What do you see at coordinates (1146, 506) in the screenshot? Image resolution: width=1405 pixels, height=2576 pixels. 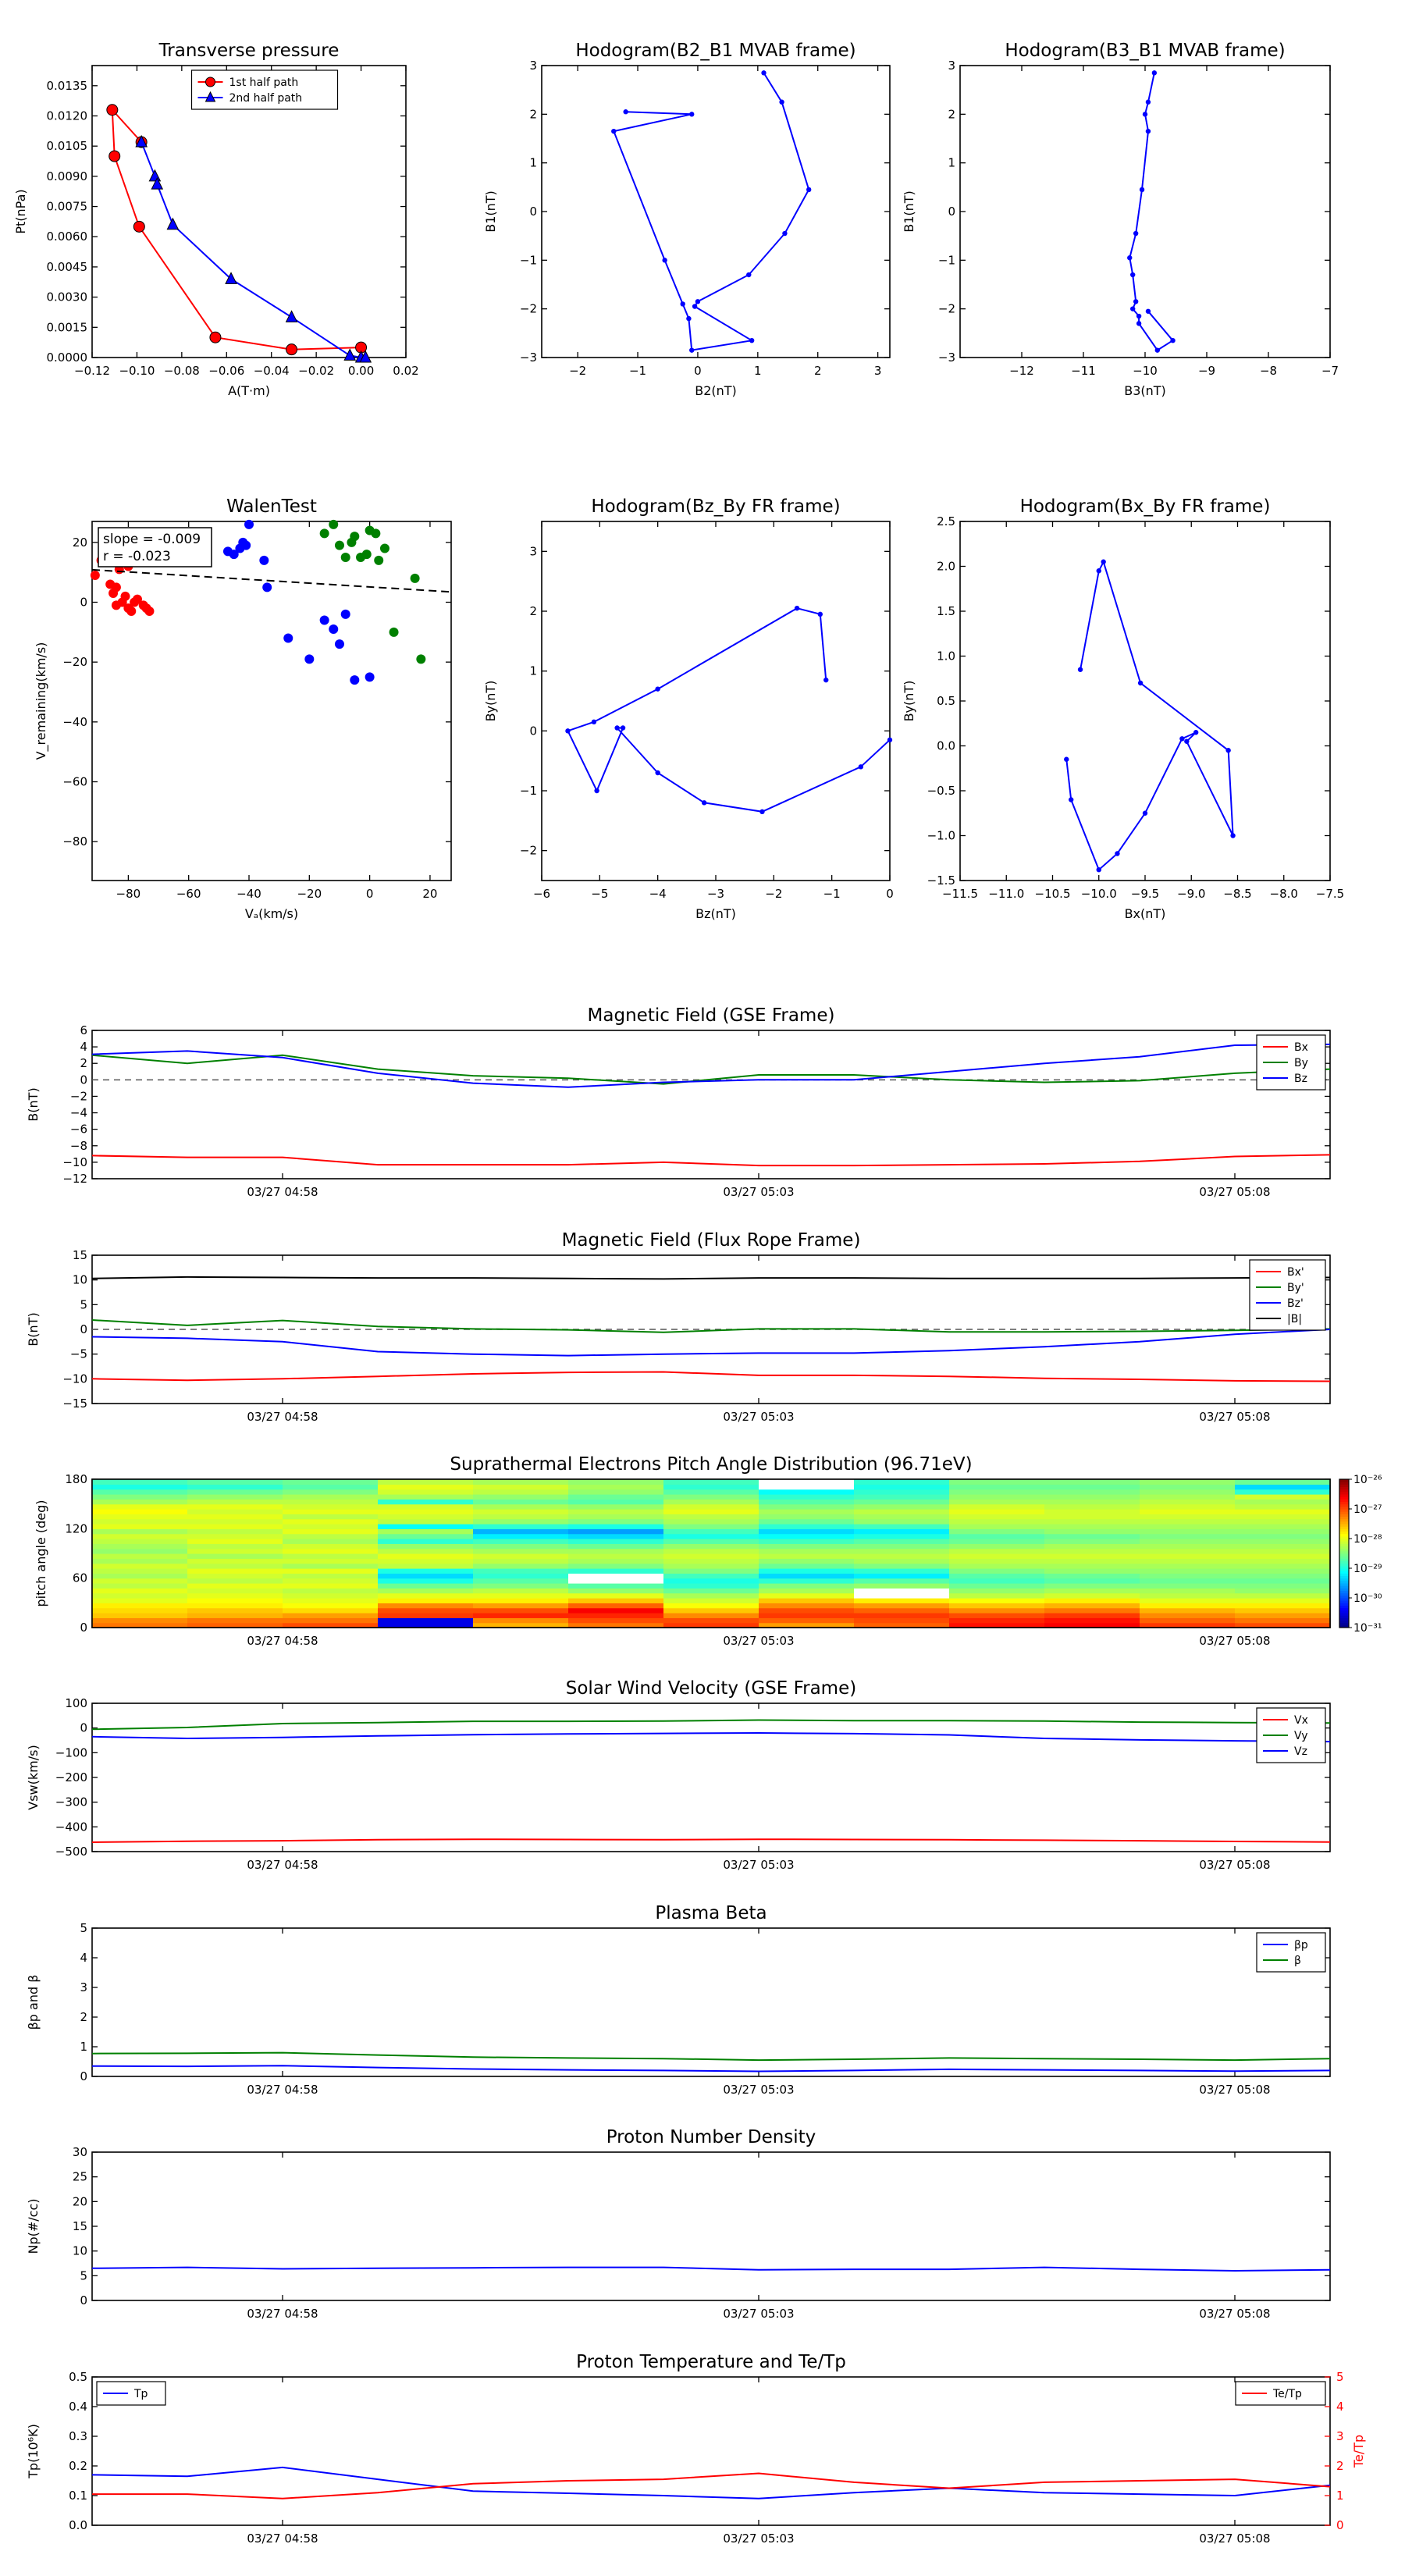 I see `chart-title: Hodogram(Bx_By FR frame)` at bounding box center [1146, 506].